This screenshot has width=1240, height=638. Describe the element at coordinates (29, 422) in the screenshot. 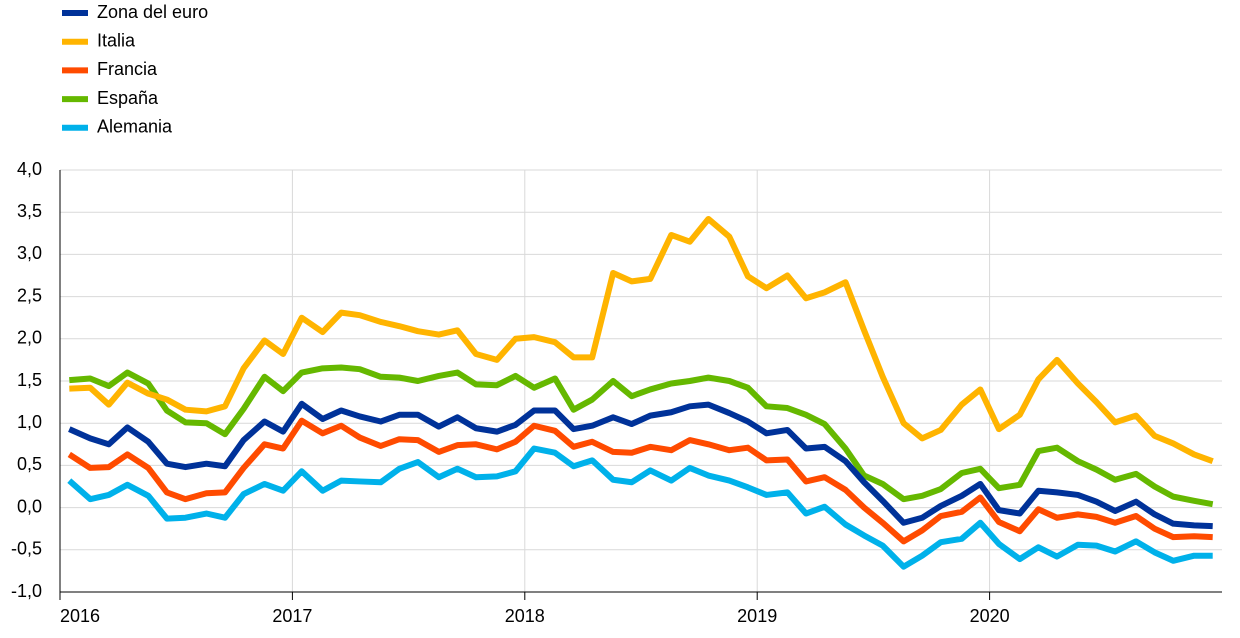

I see `y-tick-label: 1,0` at that location.